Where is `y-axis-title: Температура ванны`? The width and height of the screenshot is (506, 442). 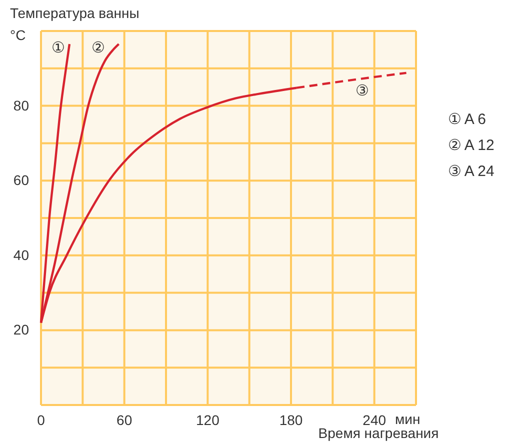 y-axis-title: Температура ванны is located at coordinates (75, 13).